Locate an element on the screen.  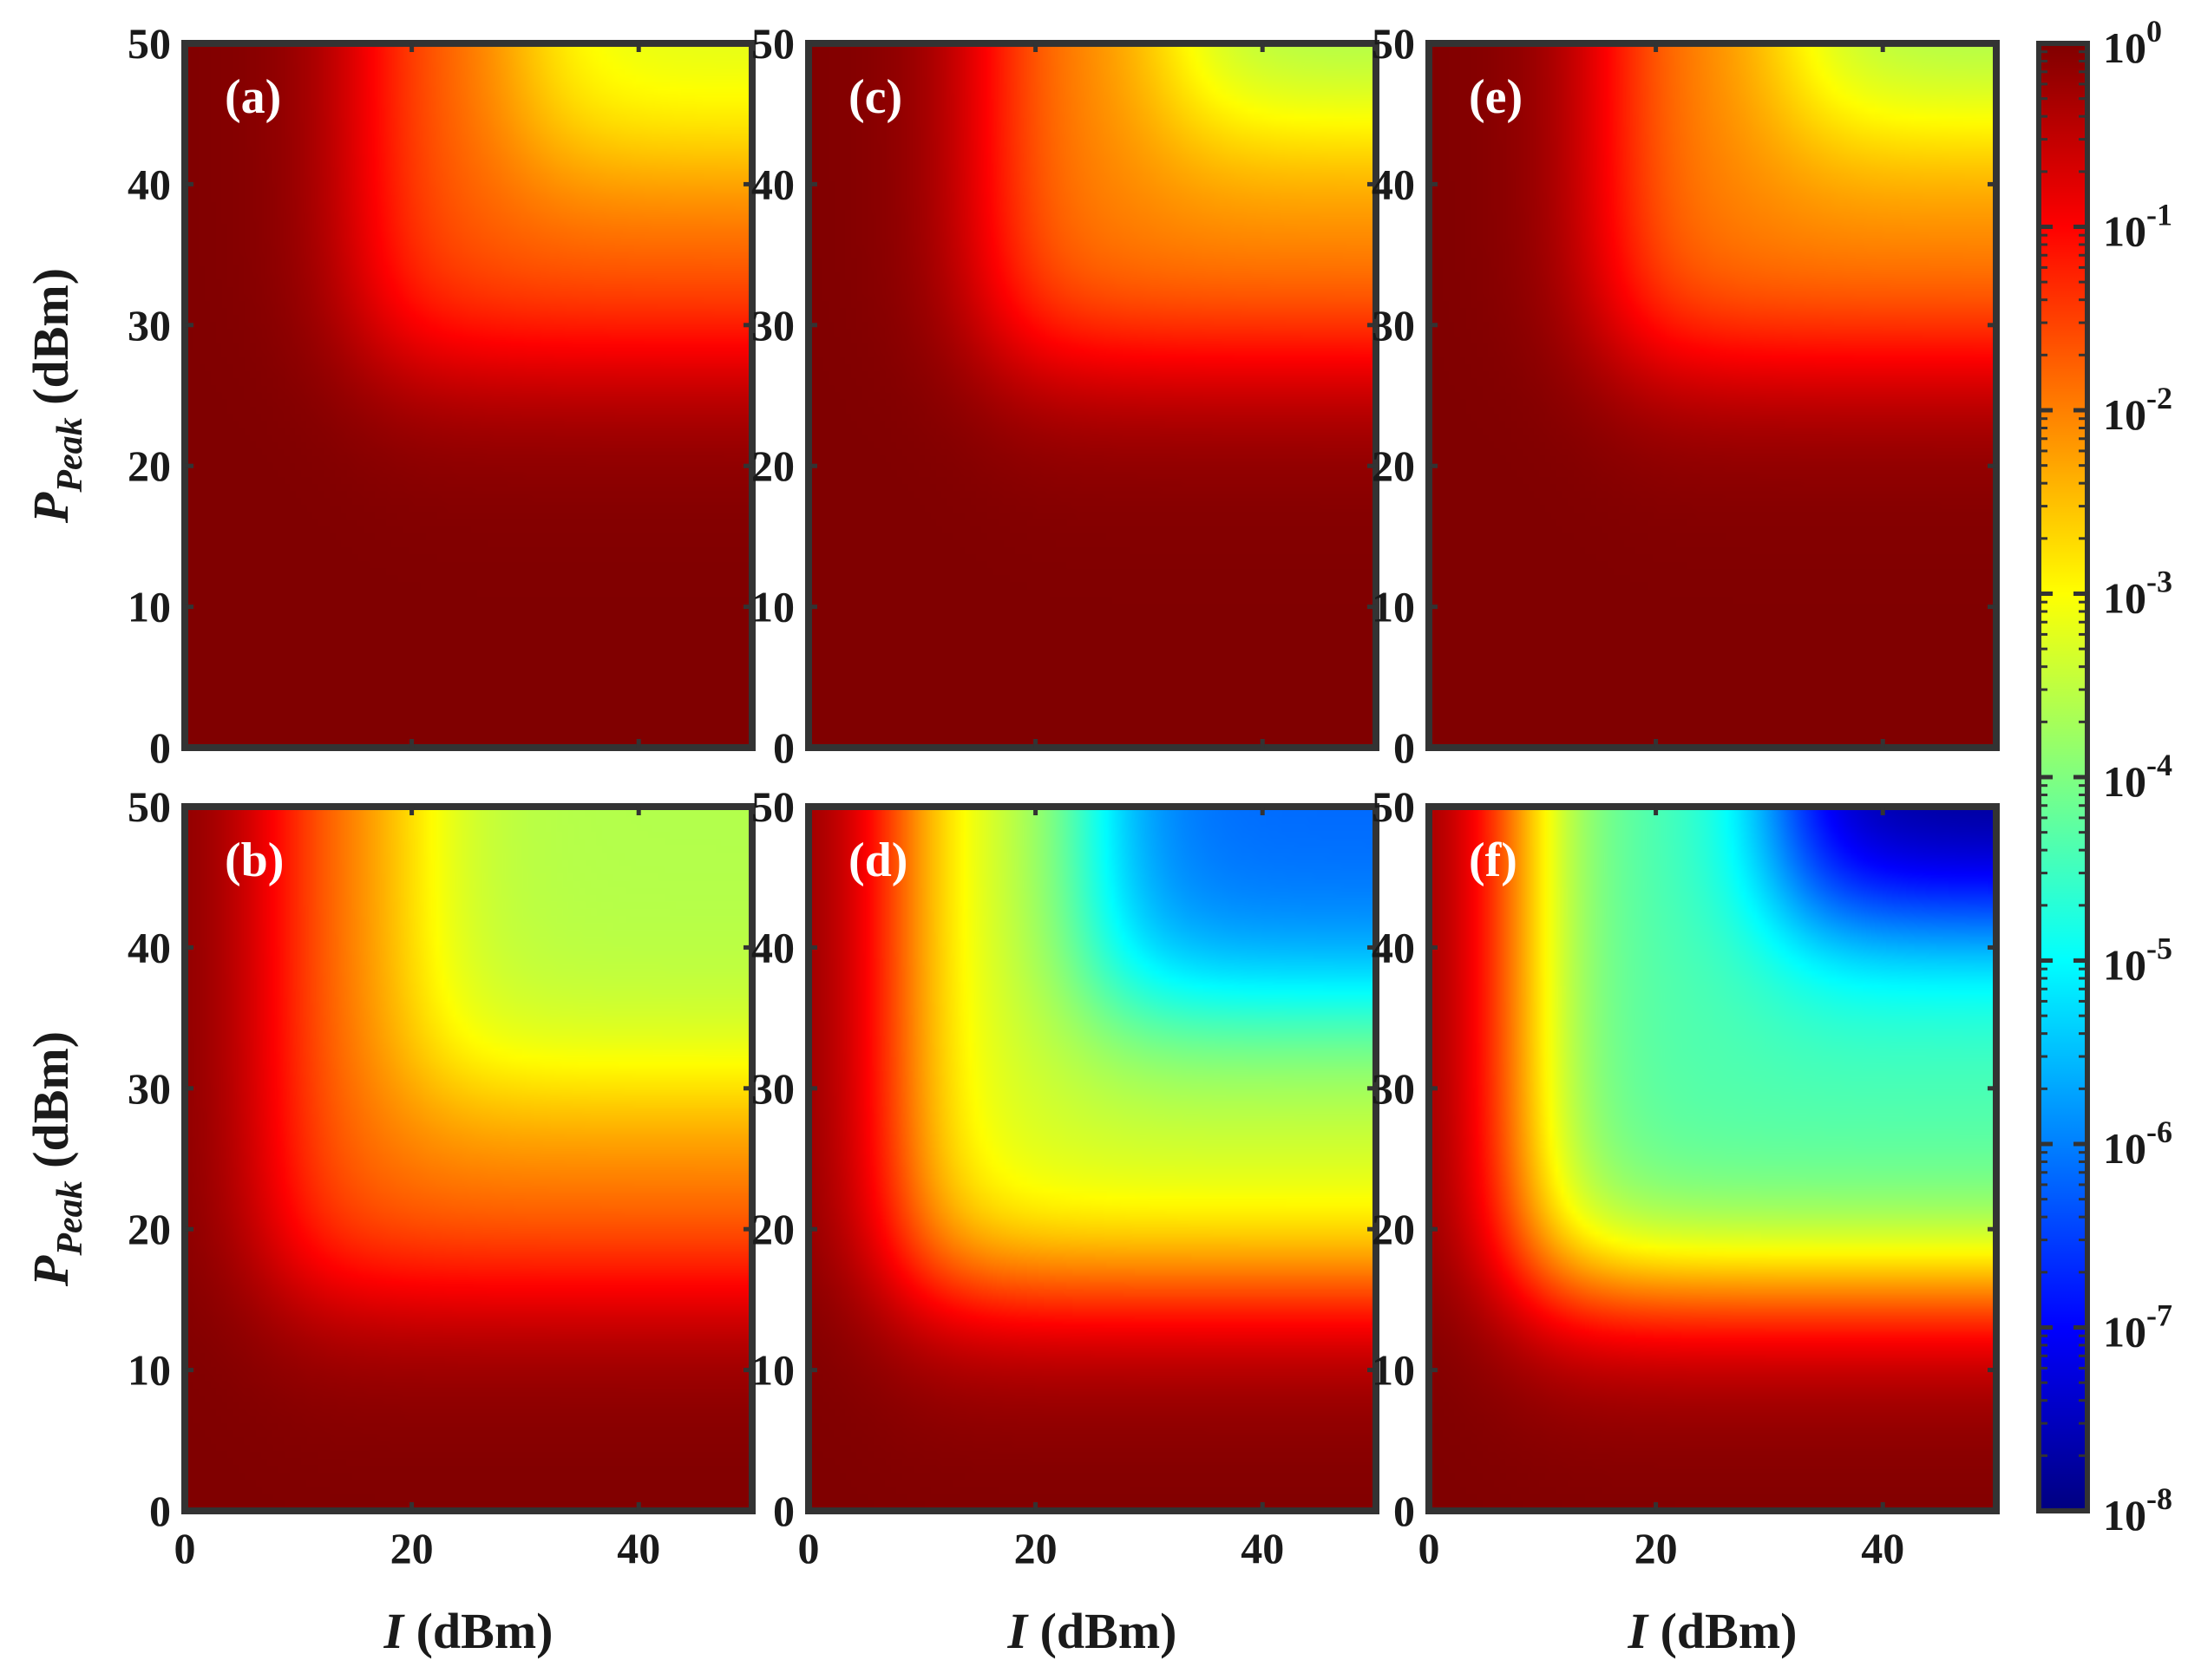
panel-c: 0 10 20 30 40 50 (c) is located at coordinates (1065, 395).